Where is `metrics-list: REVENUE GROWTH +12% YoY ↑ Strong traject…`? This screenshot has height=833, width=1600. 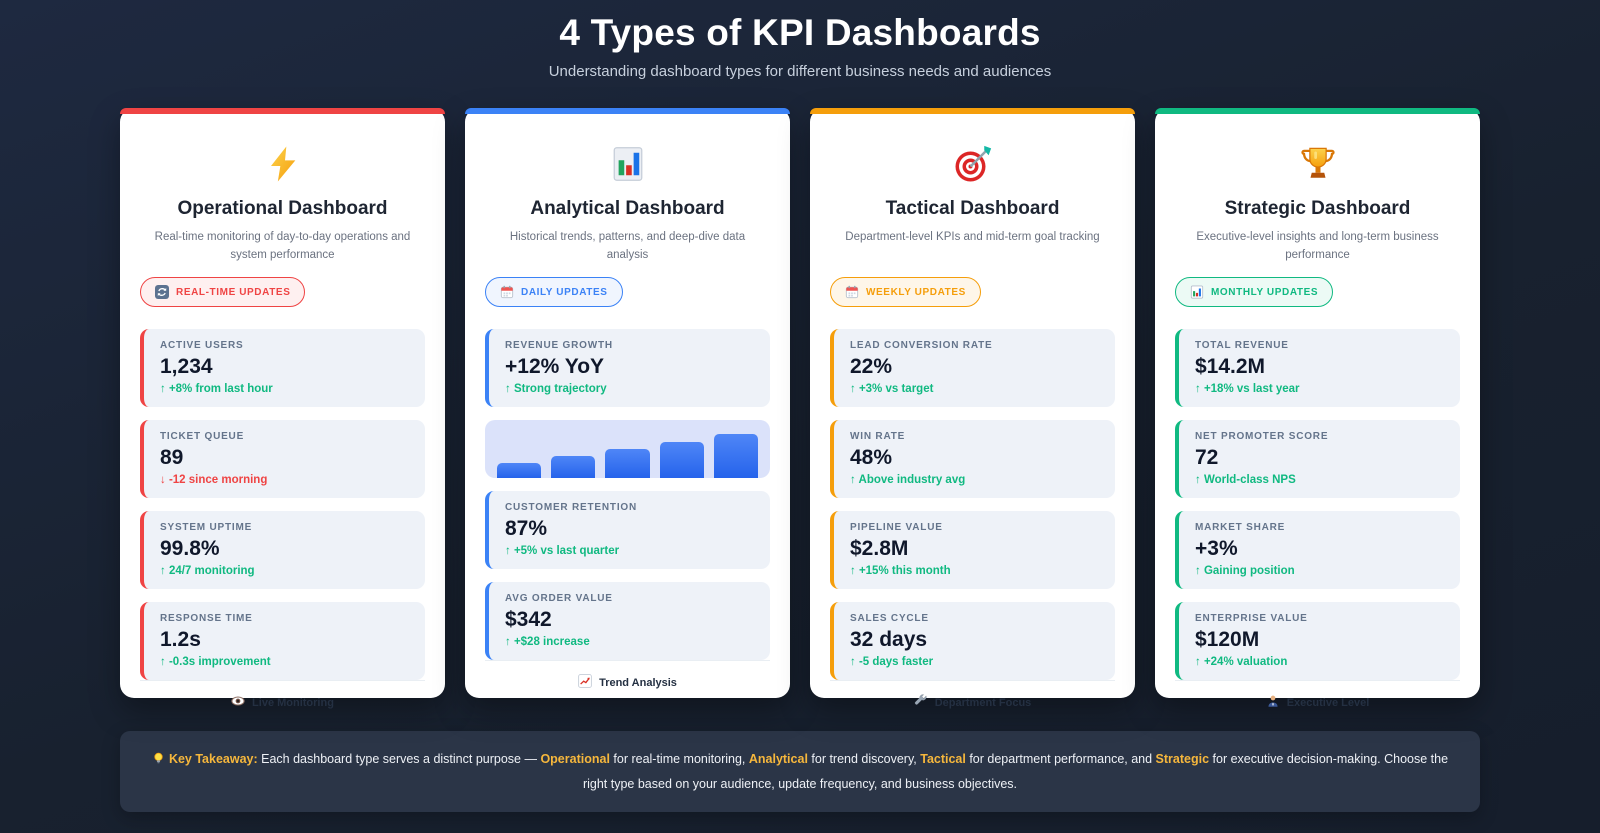
metrics-list: REVENUE GROWTH +12% YoY ↑ Strong traject… is located at coordinates (627, 494).